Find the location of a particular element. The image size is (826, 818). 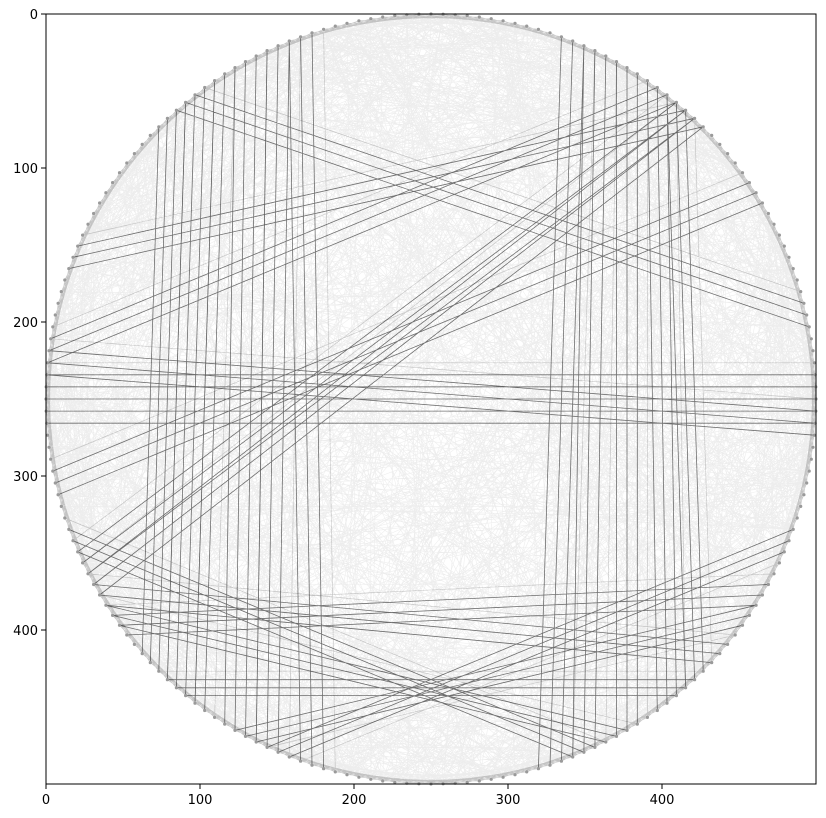

x-axis: 0 100 200 300 400 is located at coordinates (358, 796).